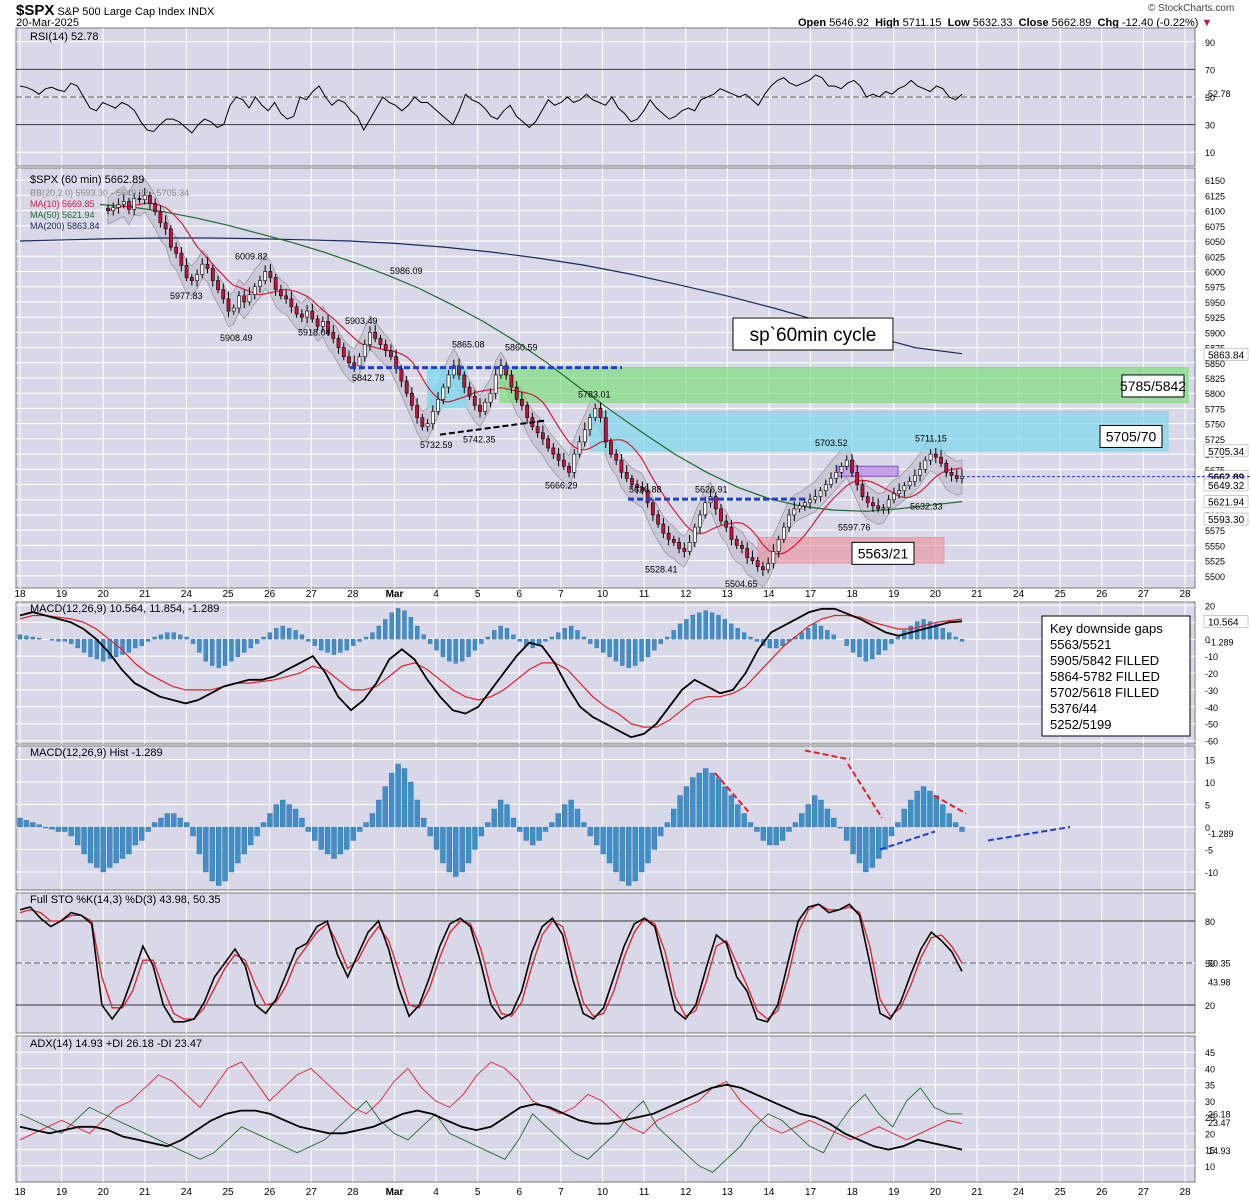 The width and height of the screenshot is (1250, 1200). Describe the element at coordinates (1210, 761) in the screenshot. I see `y-tick-label: 15` at that location.